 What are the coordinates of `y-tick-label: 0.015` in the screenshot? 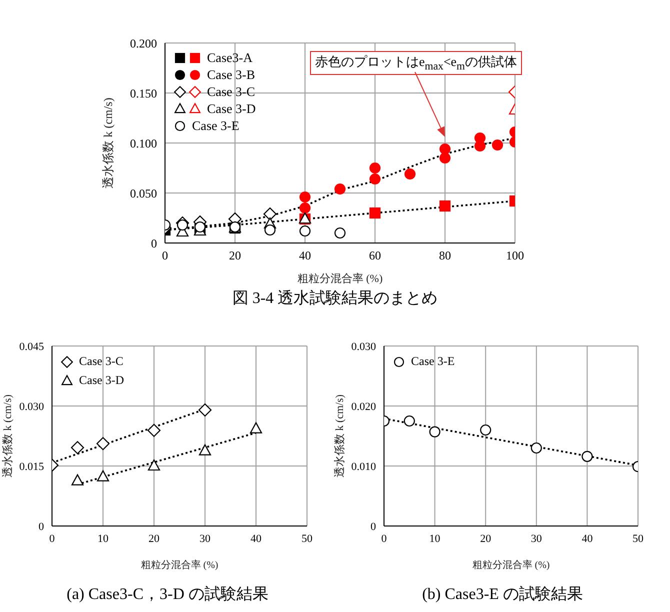 It's located at (31, 466).